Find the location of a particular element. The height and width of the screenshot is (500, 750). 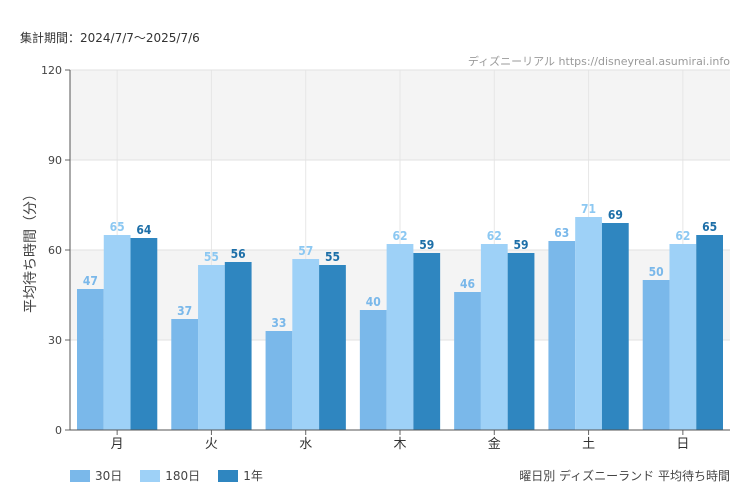

data-label: 33 is located at coordinates (278, 323).